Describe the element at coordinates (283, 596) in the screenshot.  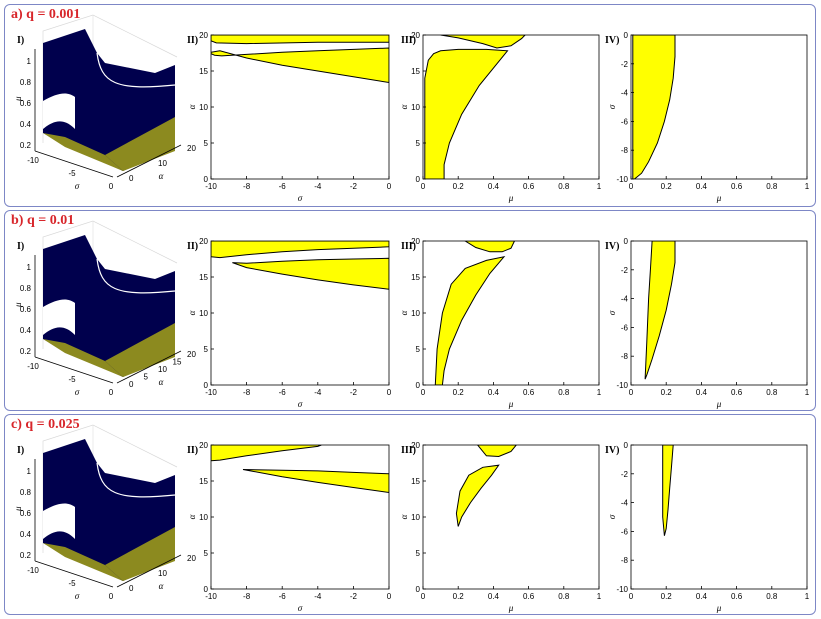
I see `x-tick-label: -6` at that location.